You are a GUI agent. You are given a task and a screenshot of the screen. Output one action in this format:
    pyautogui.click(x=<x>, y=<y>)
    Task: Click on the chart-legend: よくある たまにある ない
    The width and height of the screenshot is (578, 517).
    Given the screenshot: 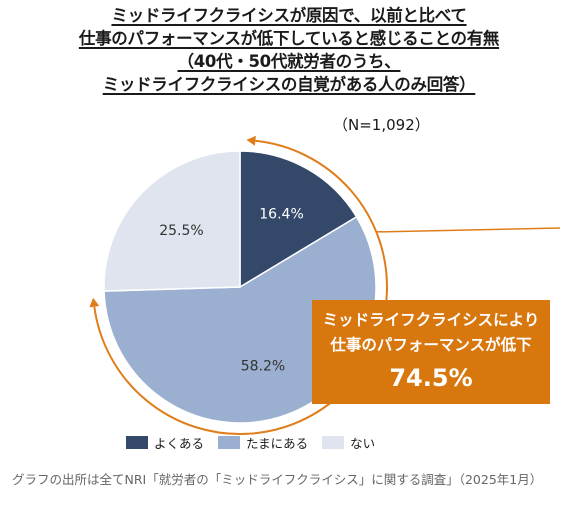 What is the action you would take?
    pyautogui.click(x=250, y=442)
    